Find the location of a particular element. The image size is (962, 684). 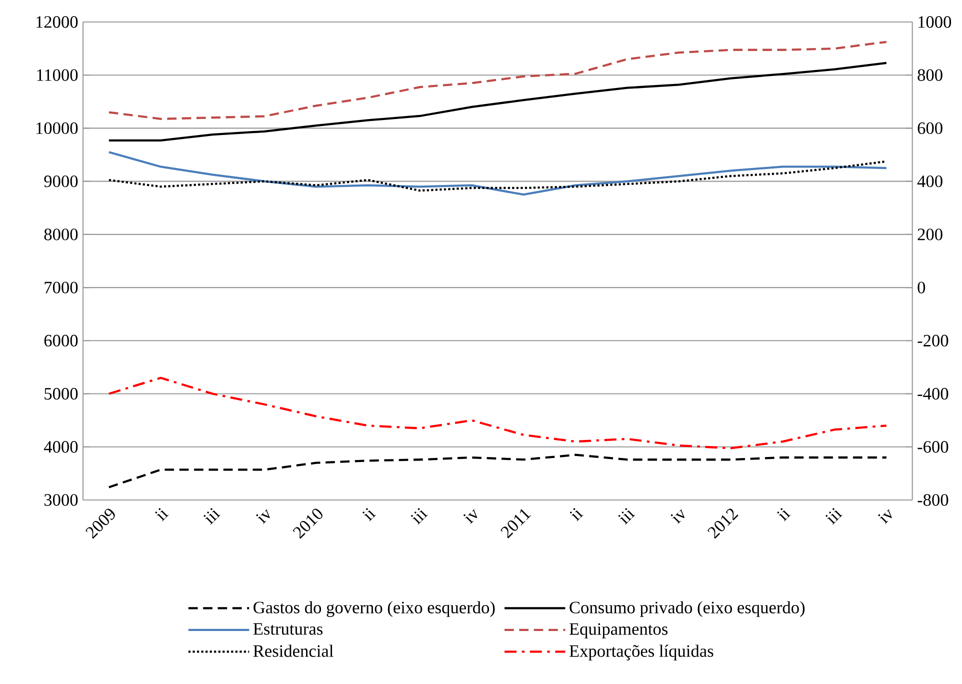

y2-tick-label: -600 is located at coordinates (933, 447).